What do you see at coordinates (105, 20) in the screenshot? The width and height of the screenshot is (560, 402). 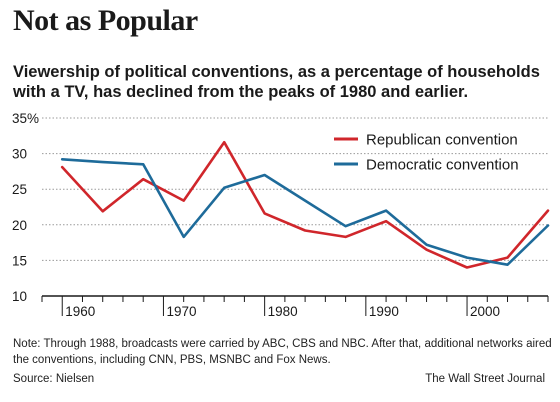 I see `chart-title: Not as Popular` at bounding box center [105, 20].